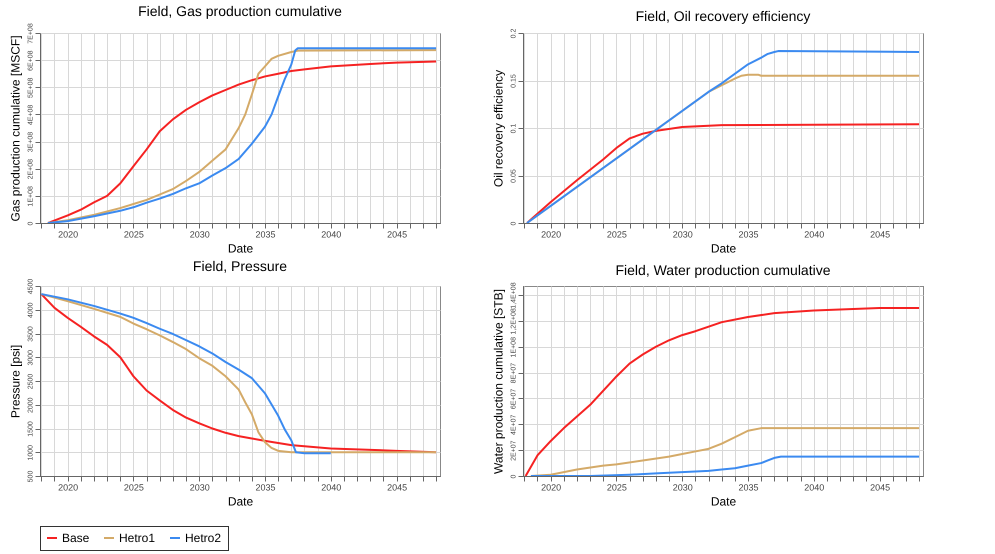  What do you see at coordinates (723, 270) in the screenshot?
I see `chart-title: Field, Water production cumulative` at bounding box center [723, 270].